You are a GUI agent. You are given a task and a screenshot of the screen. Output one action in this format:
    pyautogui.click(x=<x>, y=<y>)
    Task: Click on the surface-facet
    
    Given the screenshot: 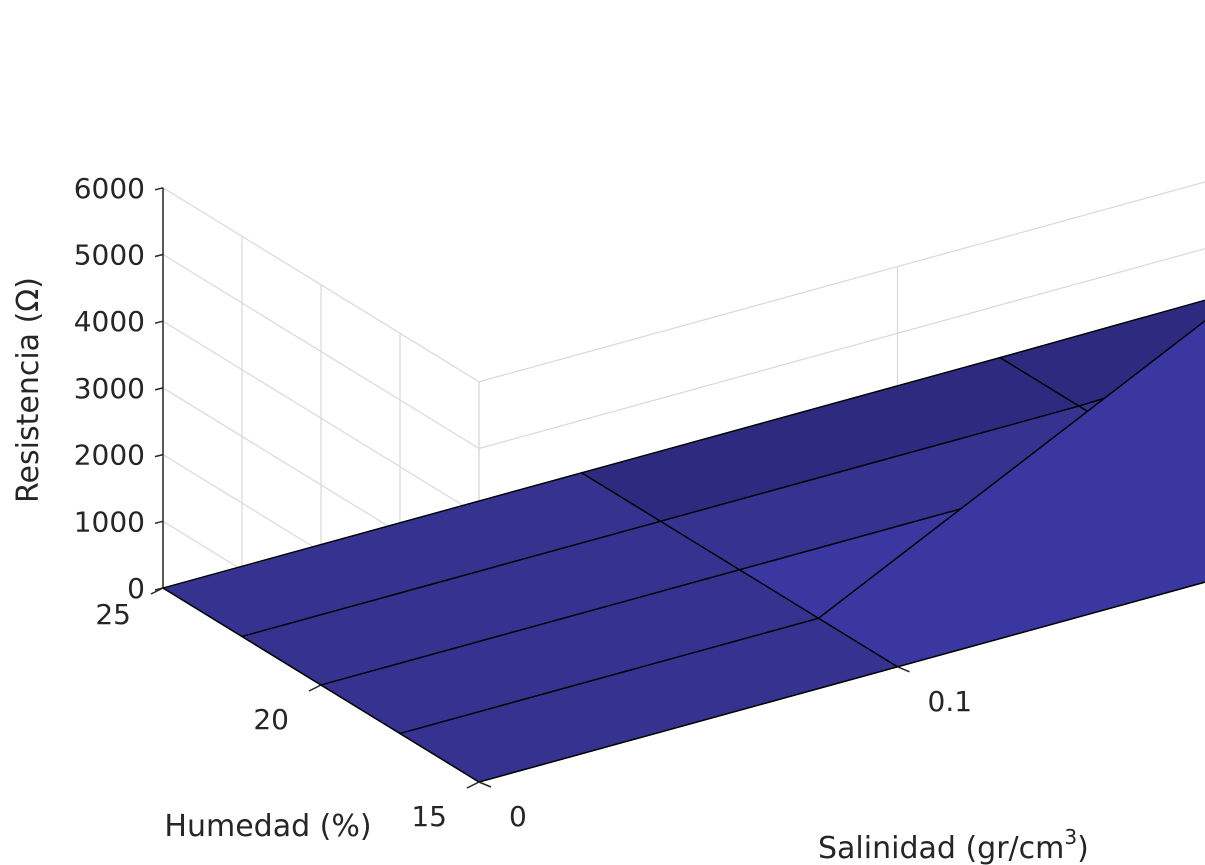 What is the action you would take?
    pyautogui.click(x=649, y=700)
    